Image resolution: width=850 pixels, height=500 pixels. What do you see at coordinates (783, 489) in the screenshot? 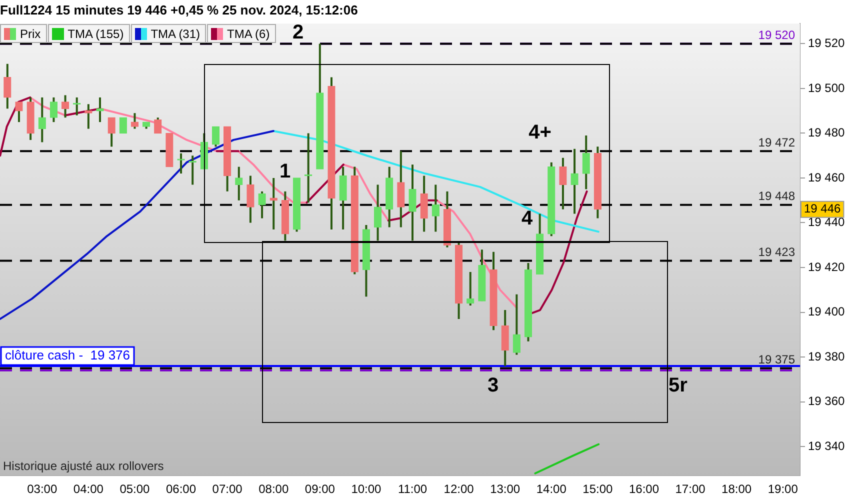
I see `x-tick-label: 19:00` at bounding box center [783, 489].